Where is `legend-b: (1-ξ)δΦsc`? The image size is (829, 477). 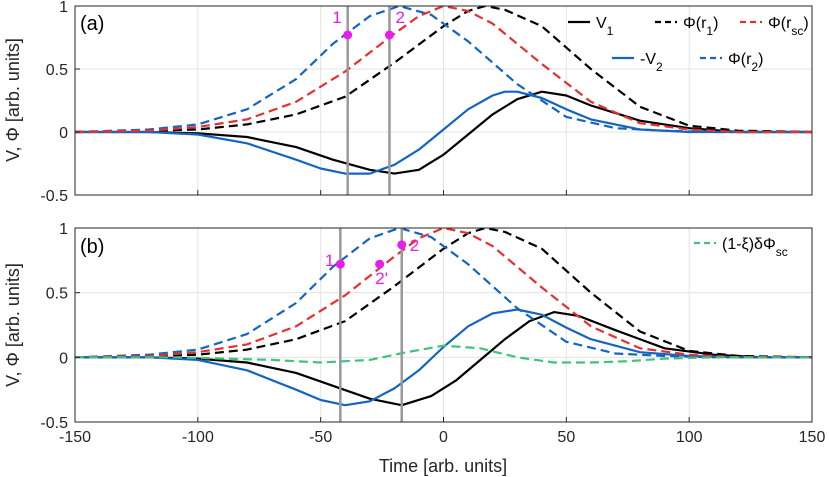 legend-b: (1-ξ)δΦsc is located at coordinates (741, 247).